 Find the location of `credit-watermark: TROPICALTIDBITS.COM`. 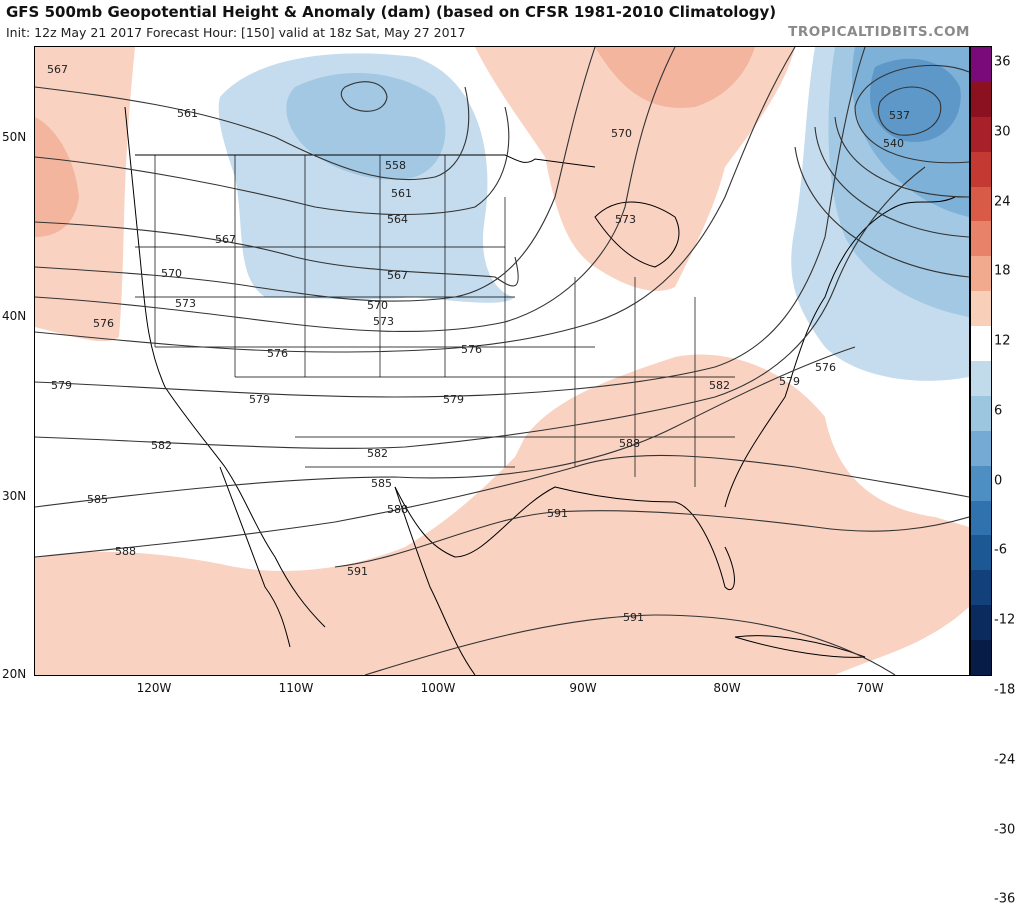

credit-watermark: TROPICALTIDBITS.COM is located at coordinates (879, 32).